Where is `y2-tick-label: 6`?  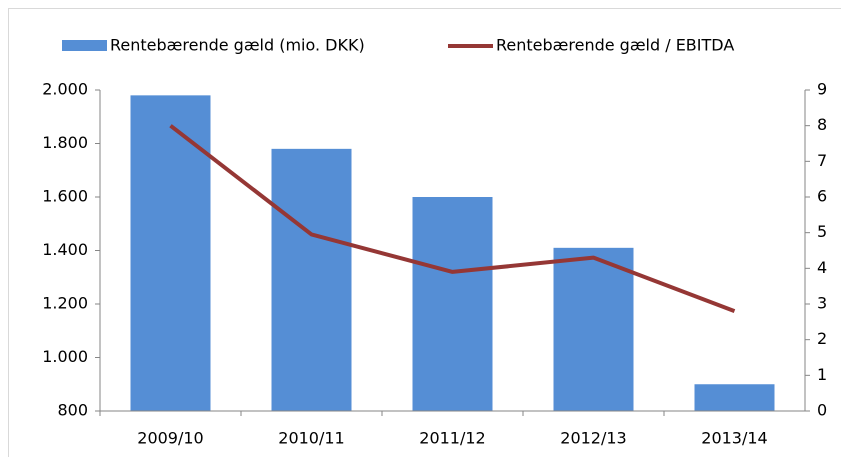
y2-tick-label: 6 is located at coordinates (822, 196).